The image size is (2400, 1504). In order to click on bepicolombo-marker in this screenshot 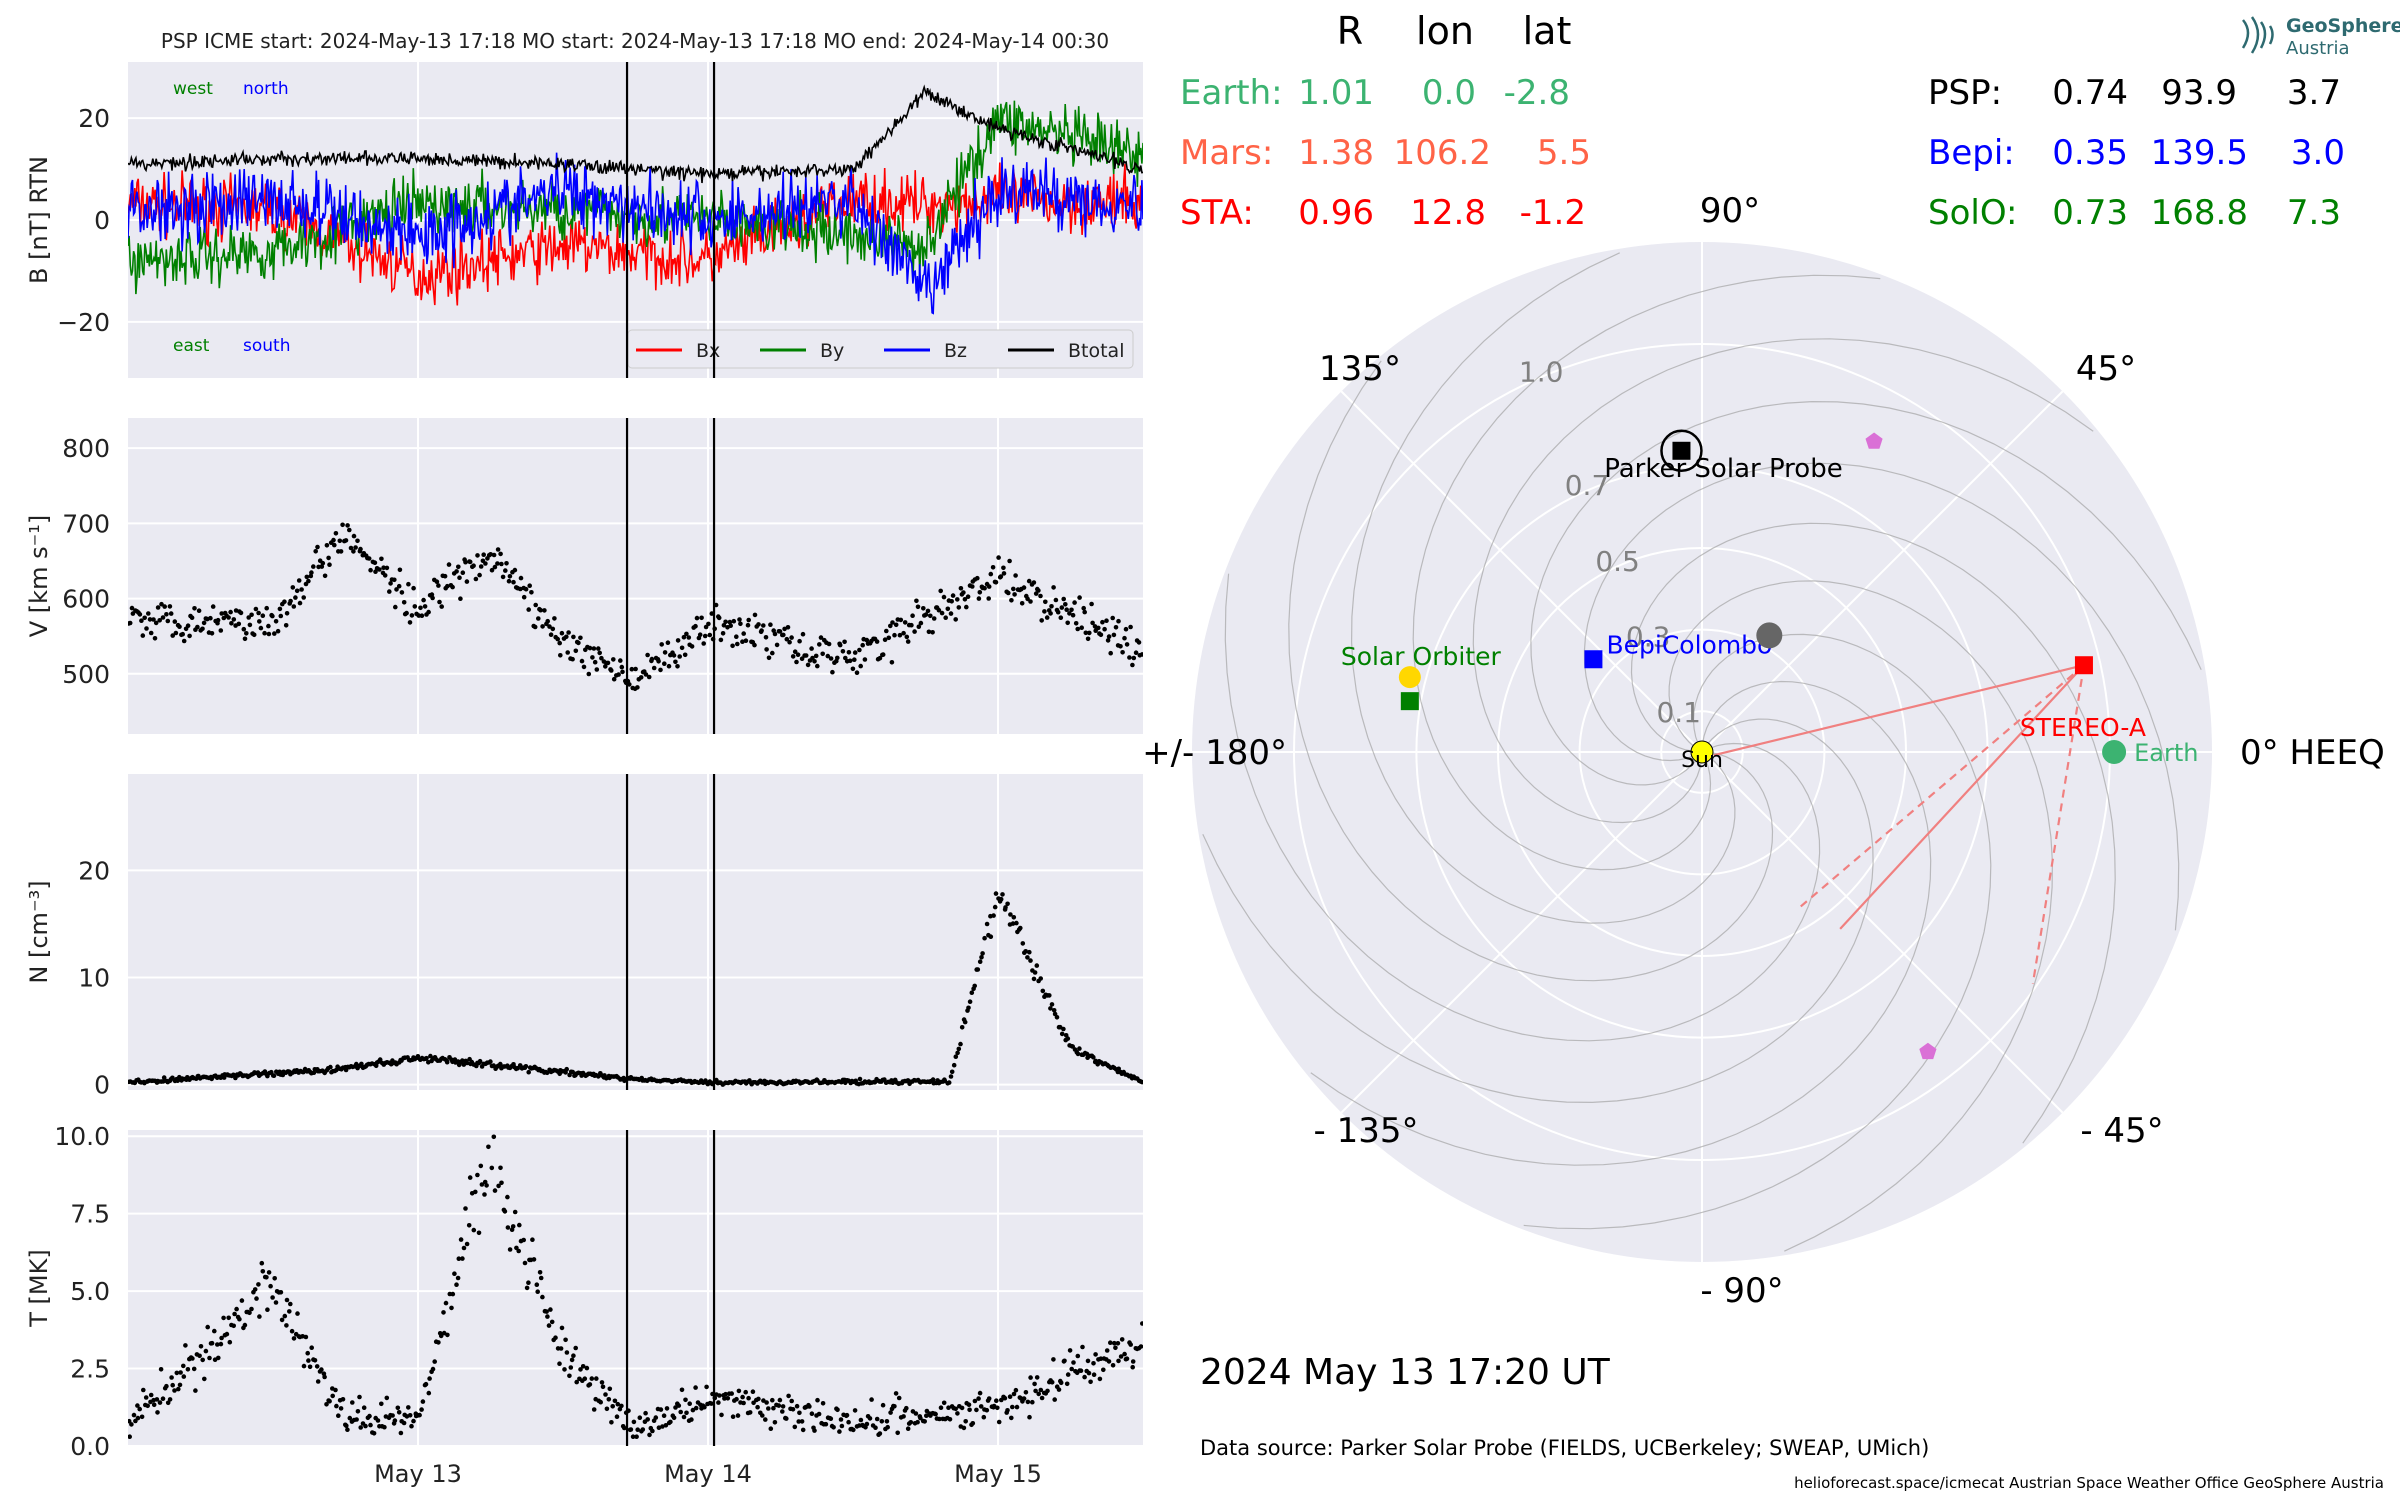, I will do `click(1593, 659)`.